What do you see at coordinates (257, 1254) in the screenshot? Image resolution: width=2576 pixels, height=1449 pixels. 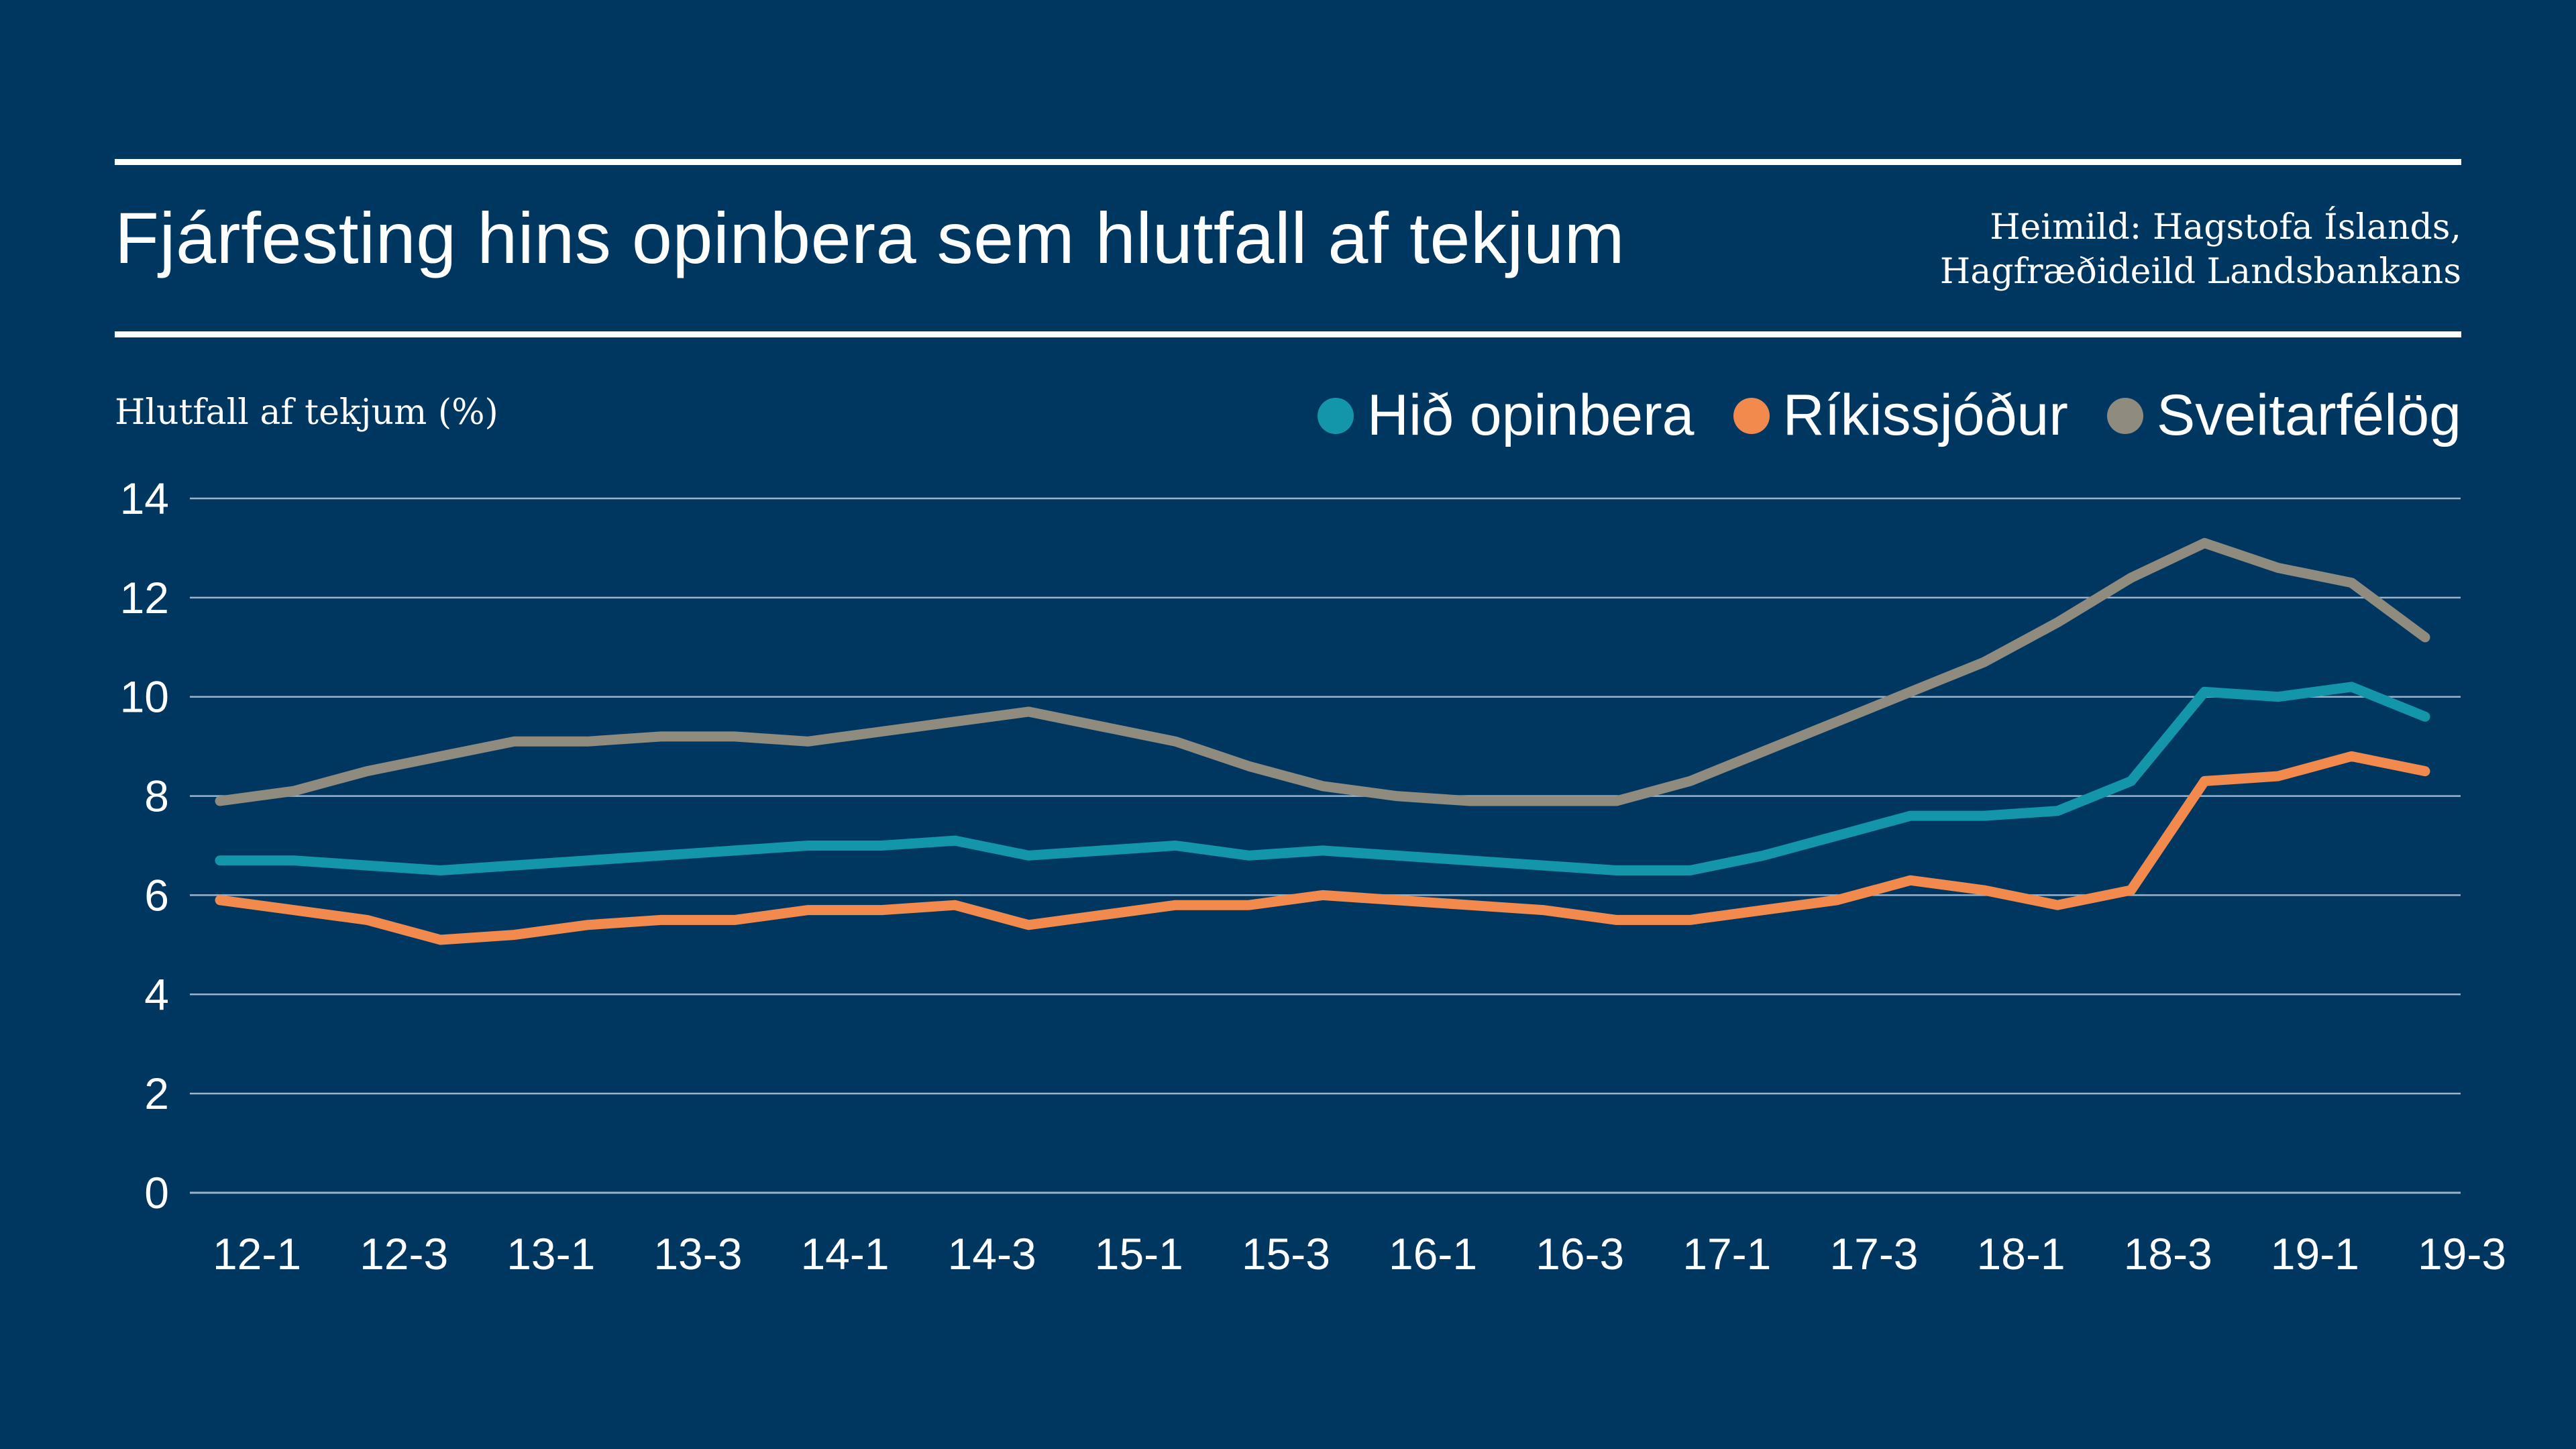 I see `x-tick-label: 12-1` at bounding box center [257, 1254].